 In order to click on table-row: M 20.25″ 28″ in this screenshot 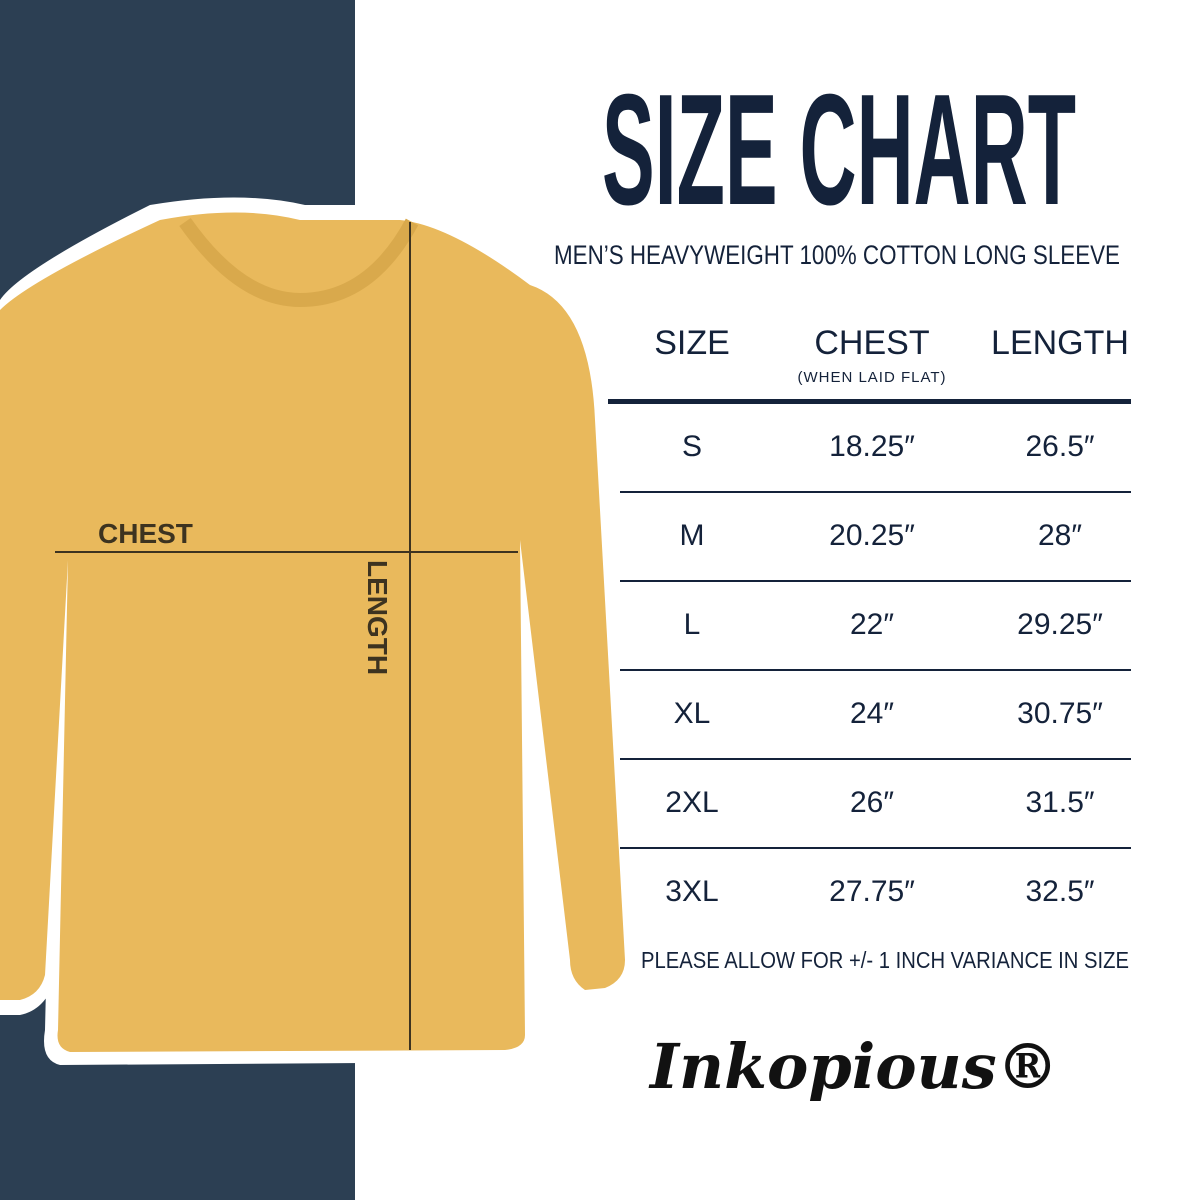, I will do `click(875, 537)`.